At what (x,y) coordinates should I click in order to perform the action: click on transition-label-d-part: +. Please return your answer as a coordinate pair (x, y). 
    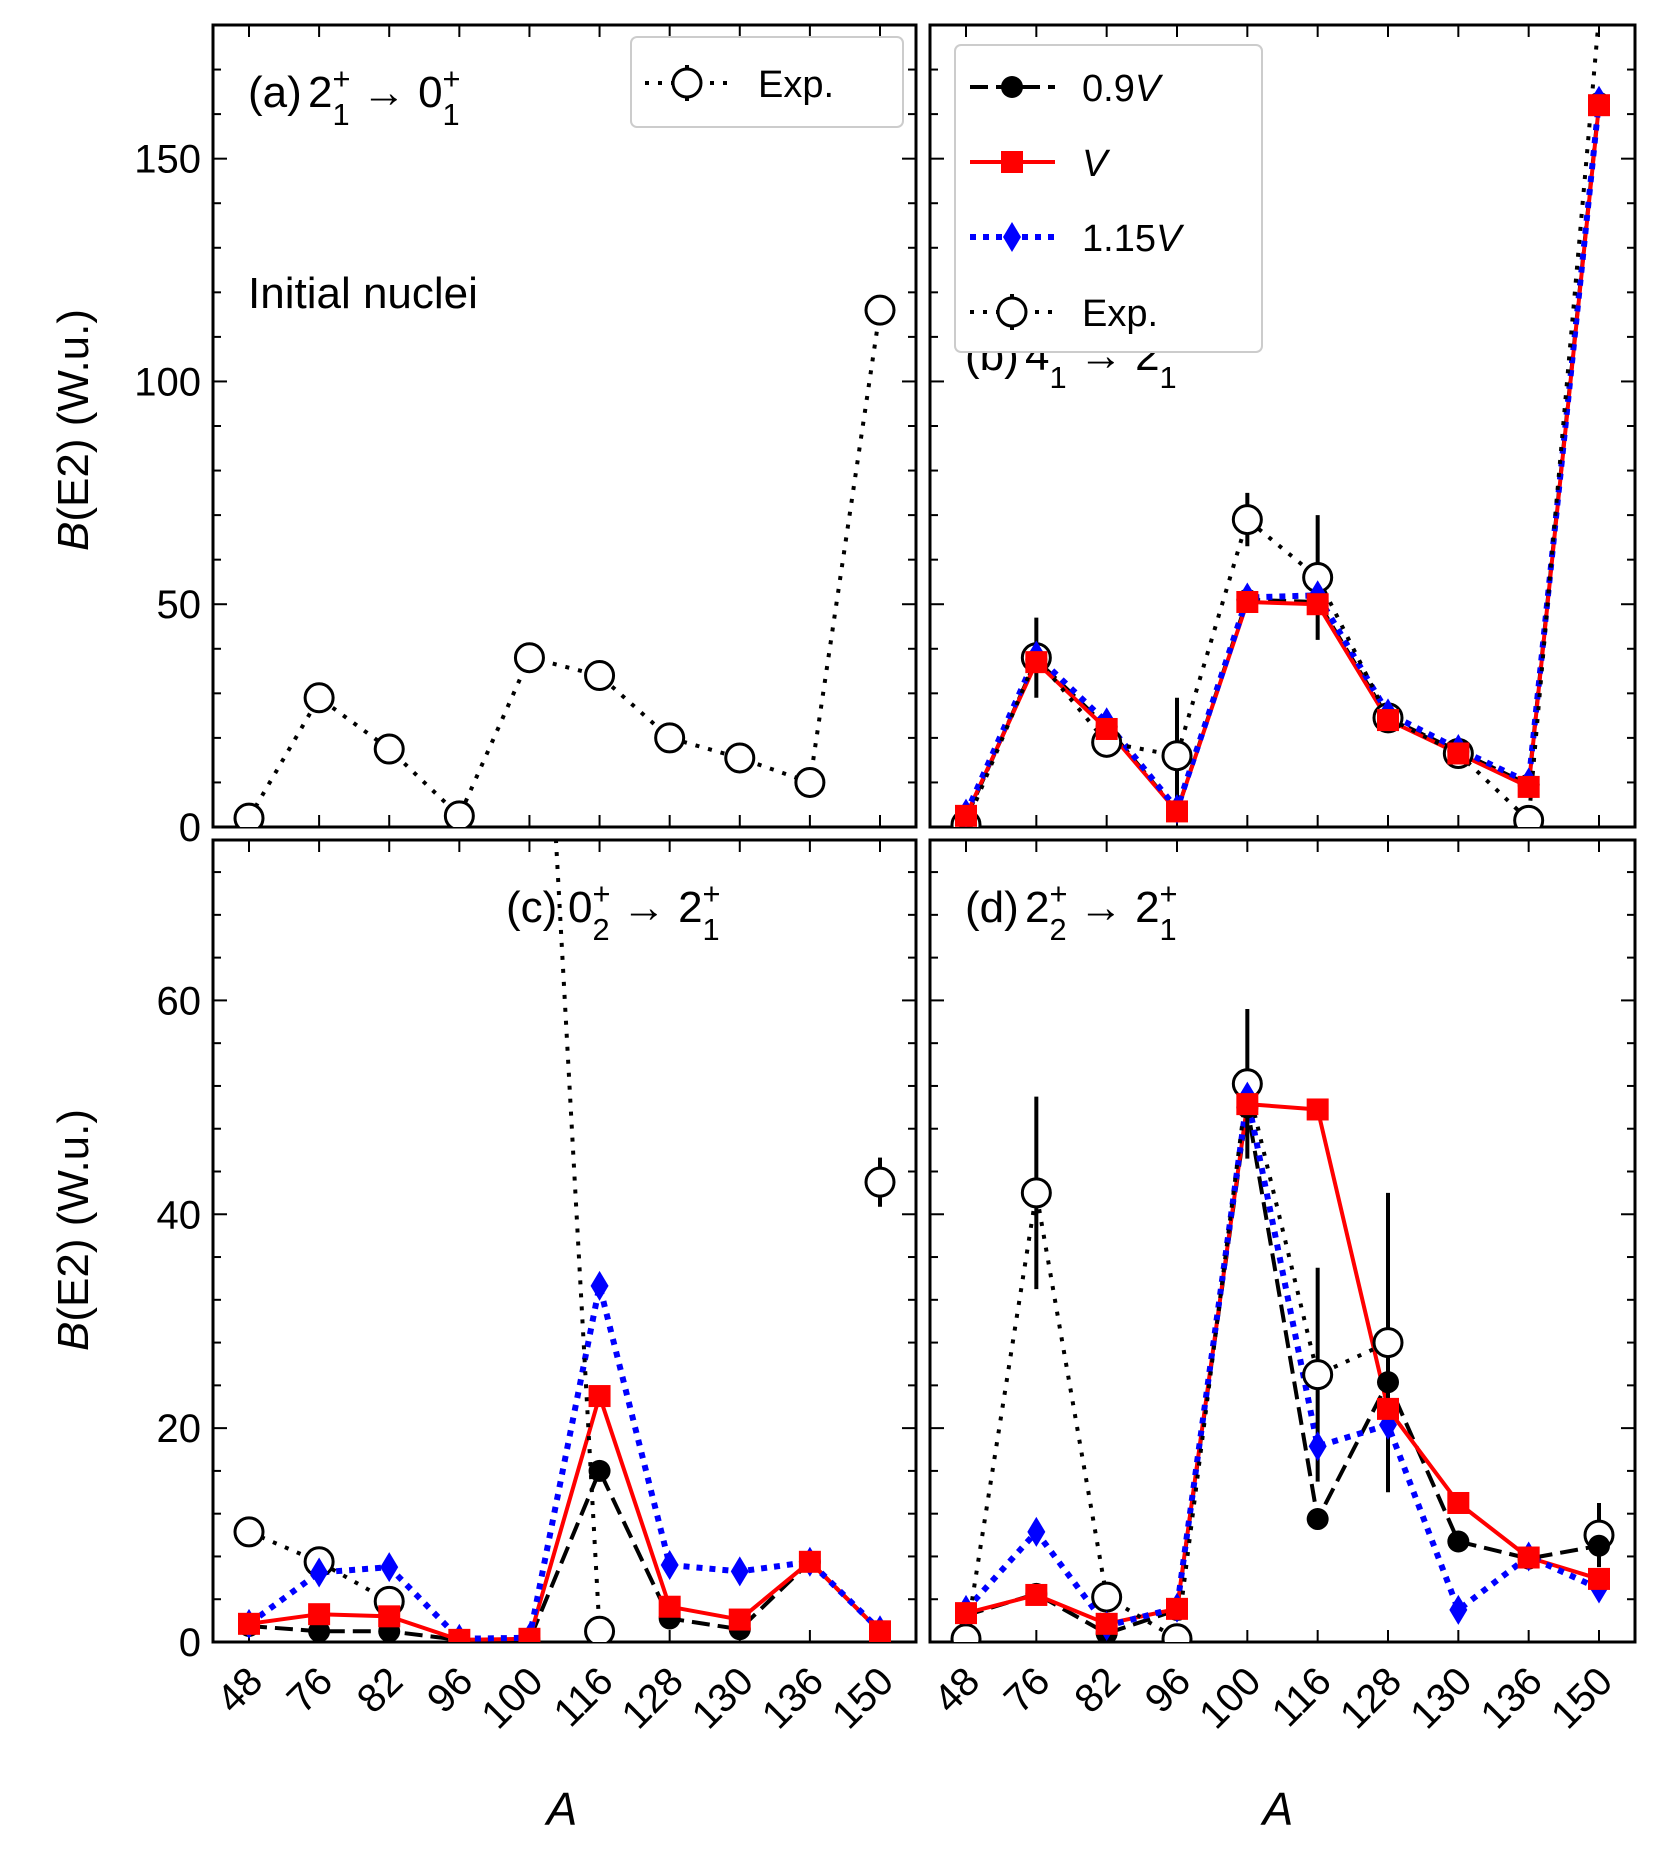
    Looking at the image, I should click on (1058, 893).